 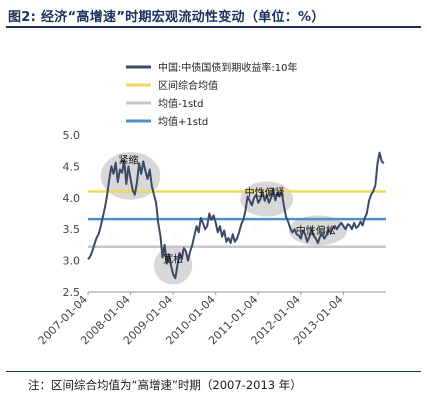 I want to click on y-tick-label: 3.5, so click(x=72, y=229).